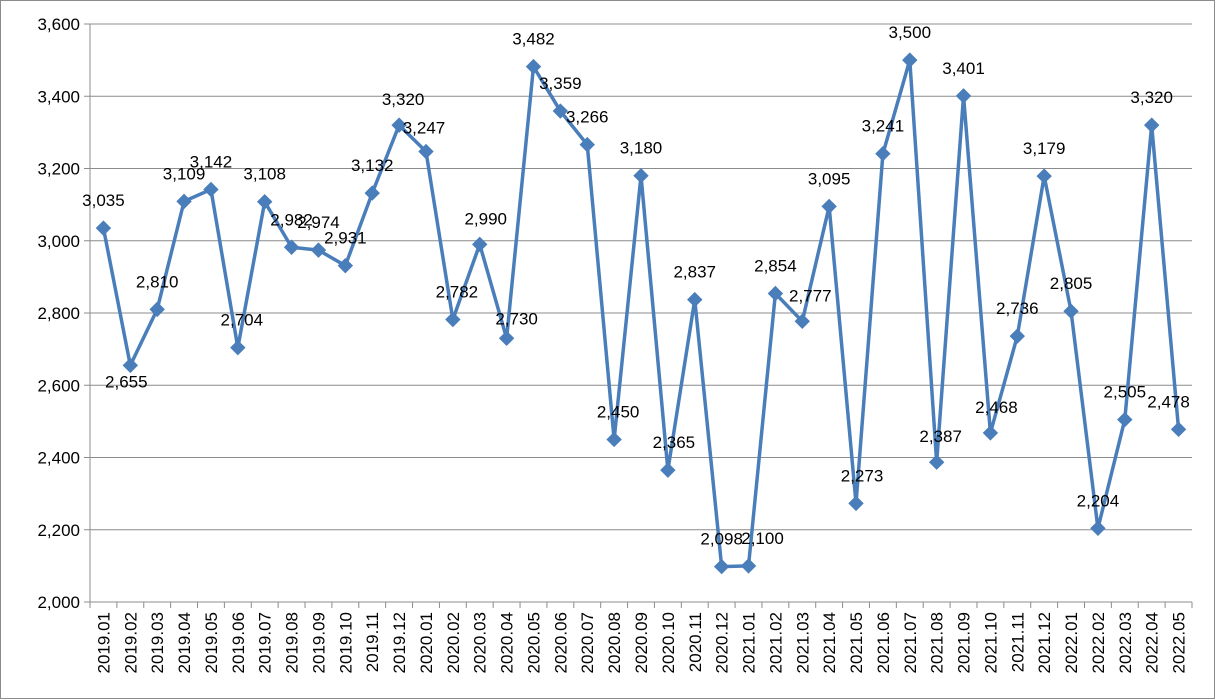  I want to click on x-tick-label: 2021.02, so click(775, 642).